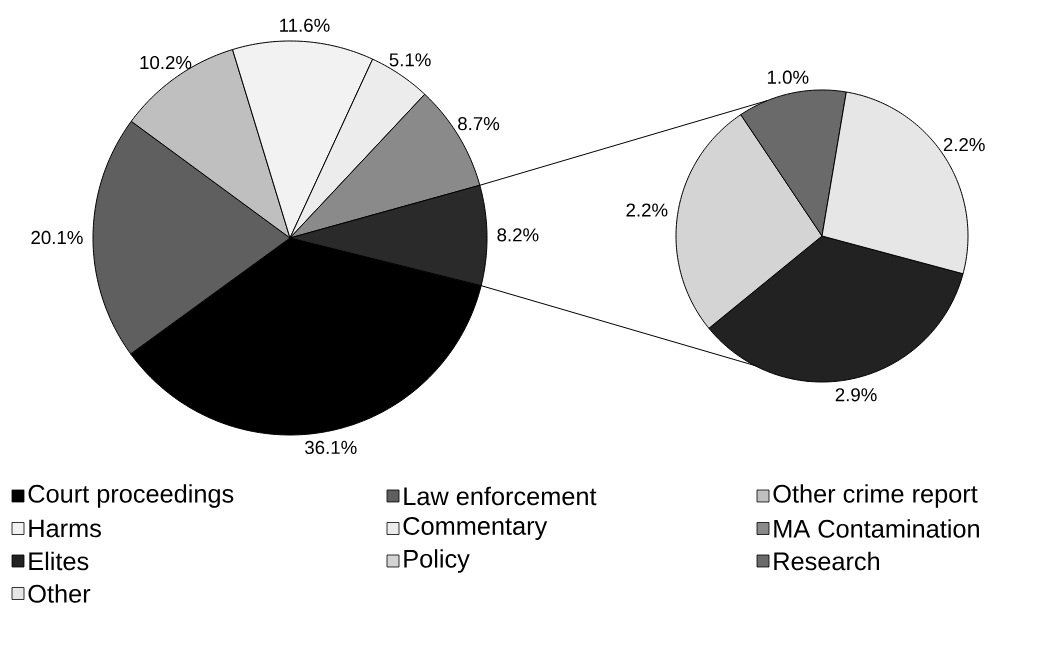 This screenshot has width=1057, height=653. Describe the element at coordinates (437, 561) in the screenshot. I see `legend-label: Policy` at that location.